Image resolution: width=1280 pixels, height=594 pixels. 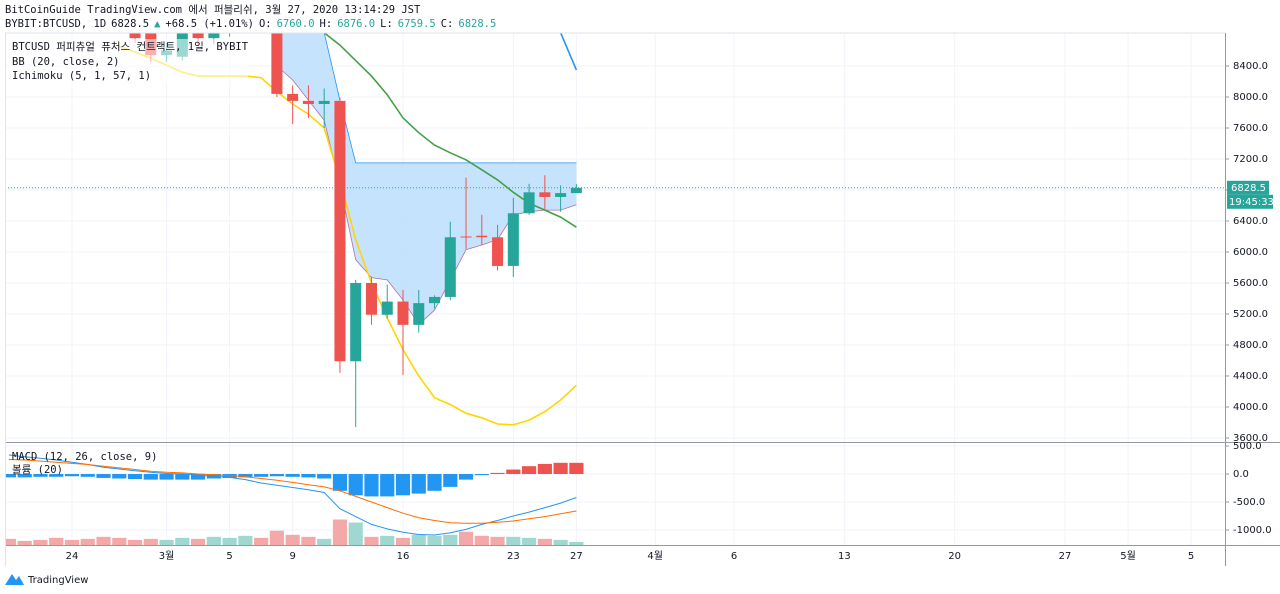 What do you see at coordinates (386, 24) in the screenshot?
I see `symbol-info: L:` at bounding box center [386, 24].